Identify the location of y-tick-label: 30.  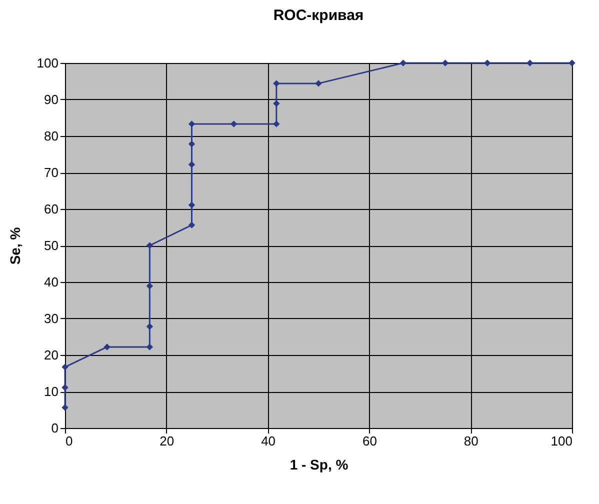
(51, 318).